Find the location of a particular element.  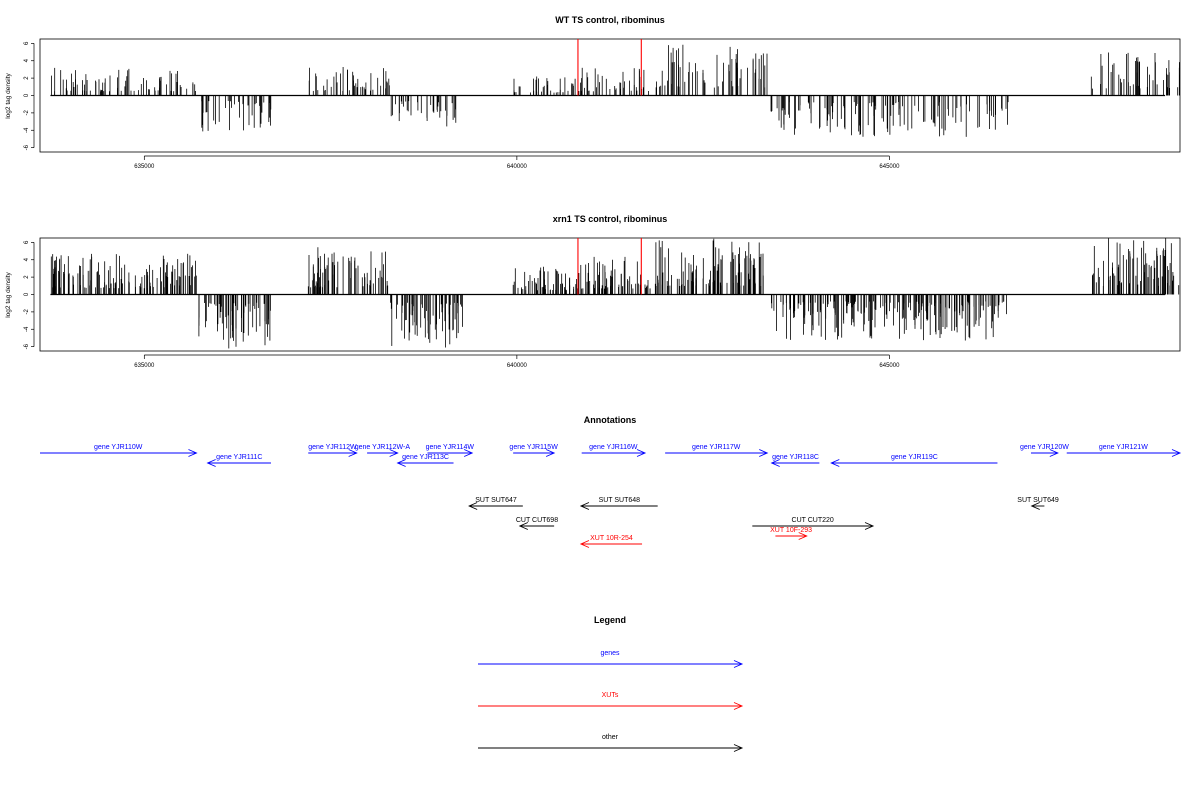

feature-gene: gene YJR112W is located at coordinates (333, 450).